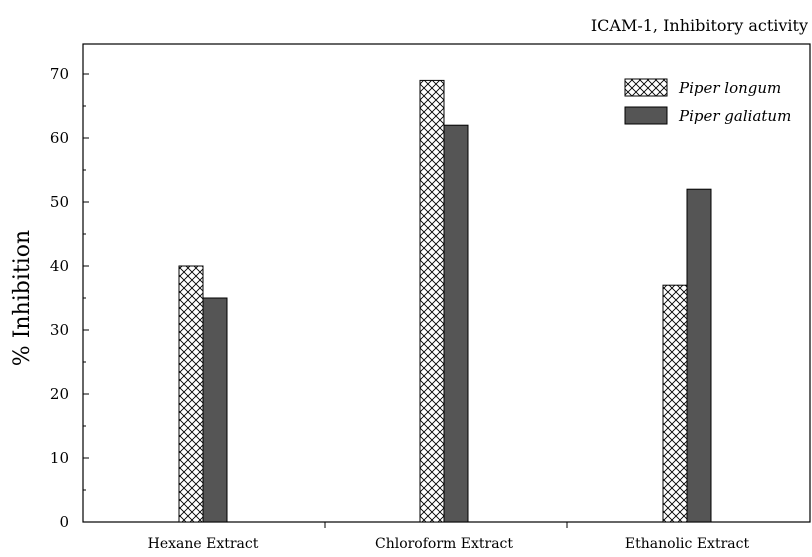  I want to click on chart-title: ICAM-1, Inhibitory activity, so click(699, 25).